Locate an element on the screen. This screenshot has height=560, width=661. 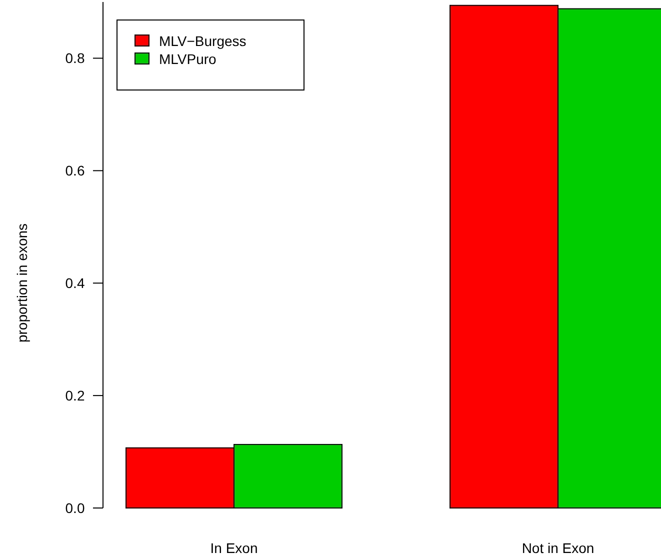
y-tick-label: 0.6 is located at coordinates (75, 170).